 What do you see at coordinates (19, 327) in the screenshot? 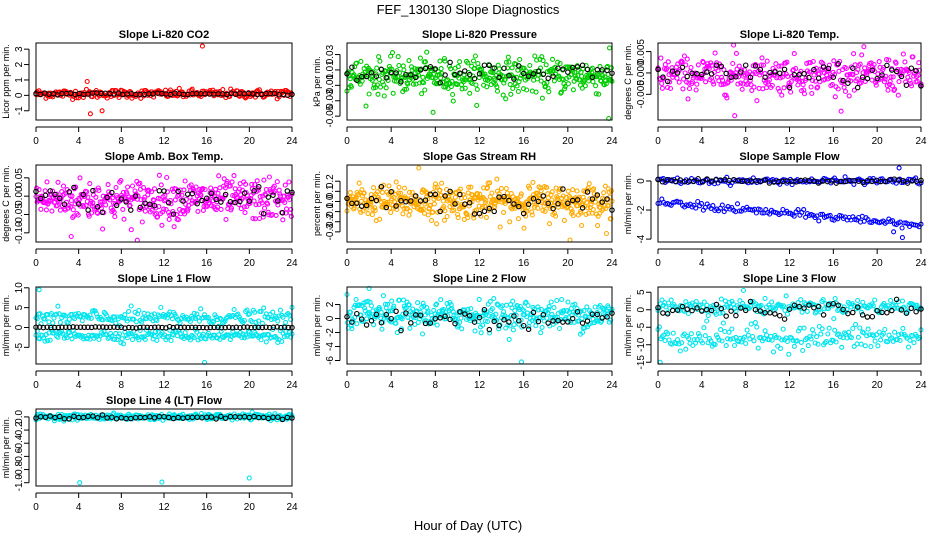
I see `y-tick-label: 0` at bounding box center [19, 327].